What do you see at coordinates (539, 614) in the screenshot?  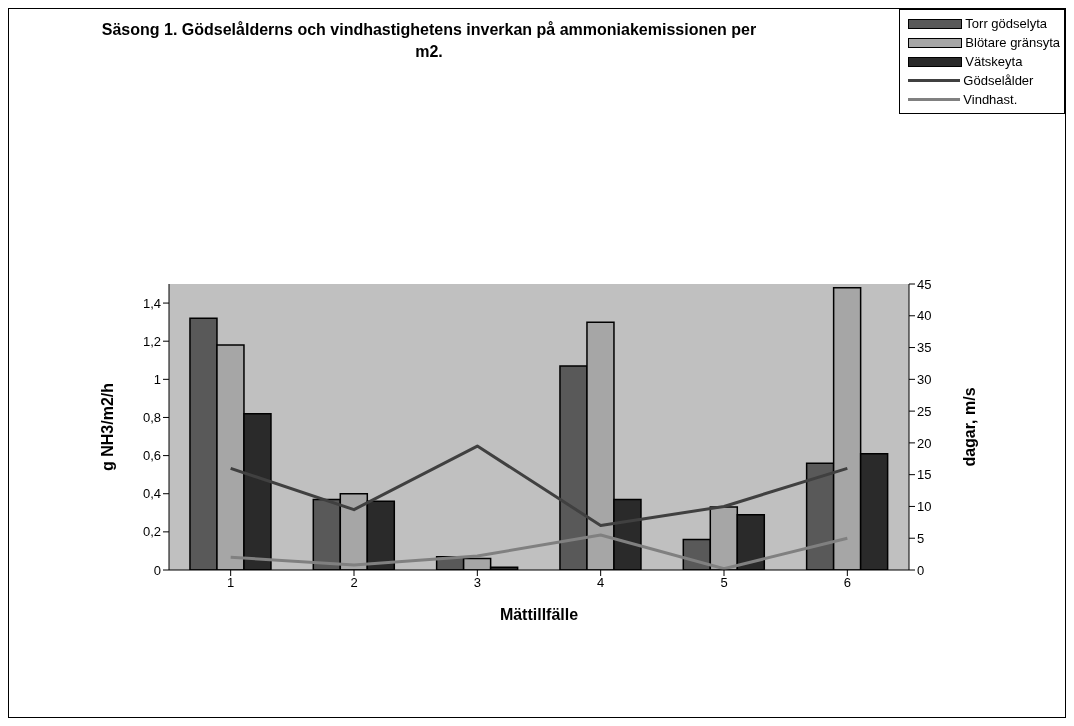 I see `x-axis-title: Mättillfälle` at bounding box center [539, 614].